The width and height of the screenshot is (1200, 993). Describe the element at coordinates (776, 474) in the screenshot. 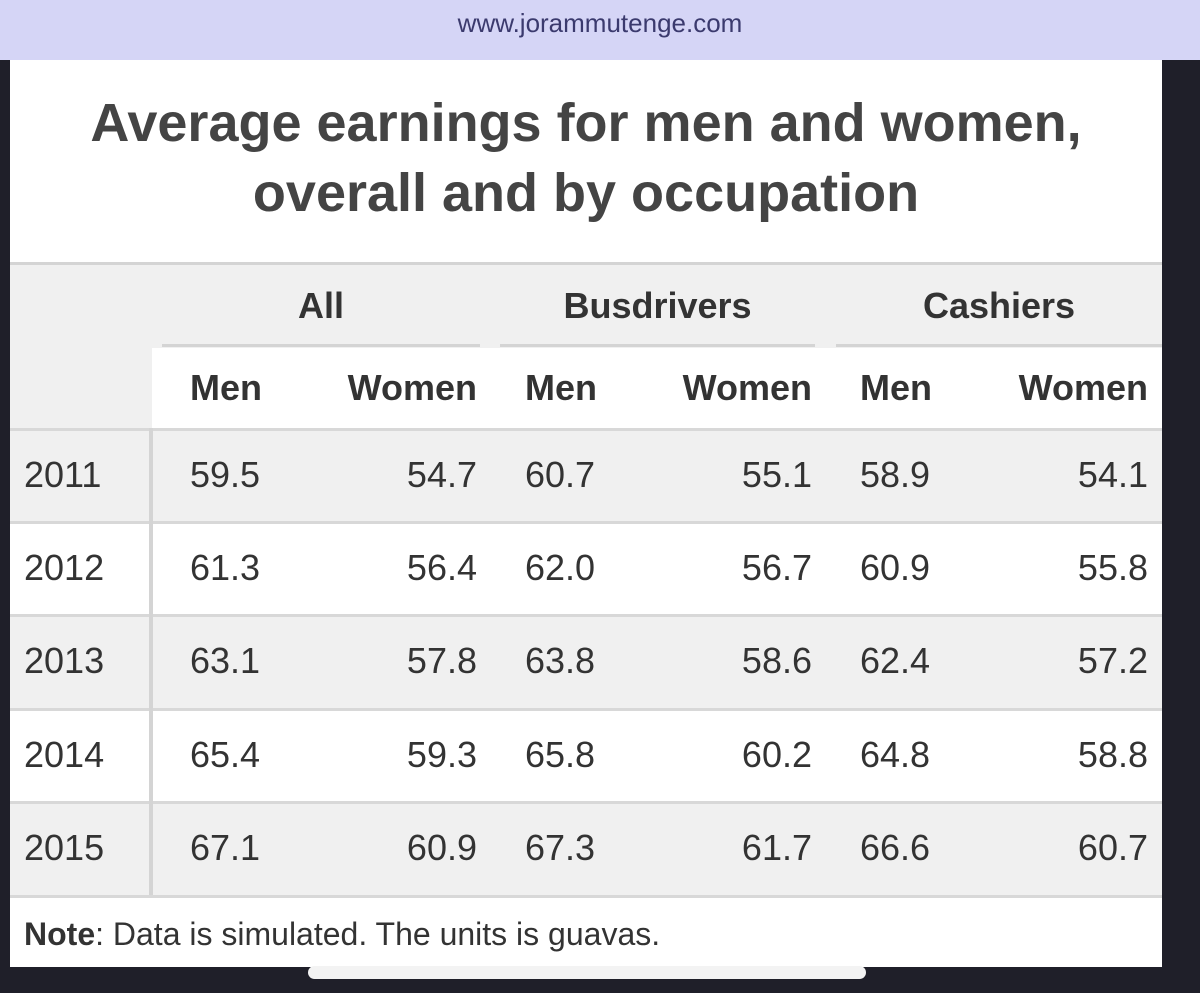

I see `table-cell: 55.1` at that location.